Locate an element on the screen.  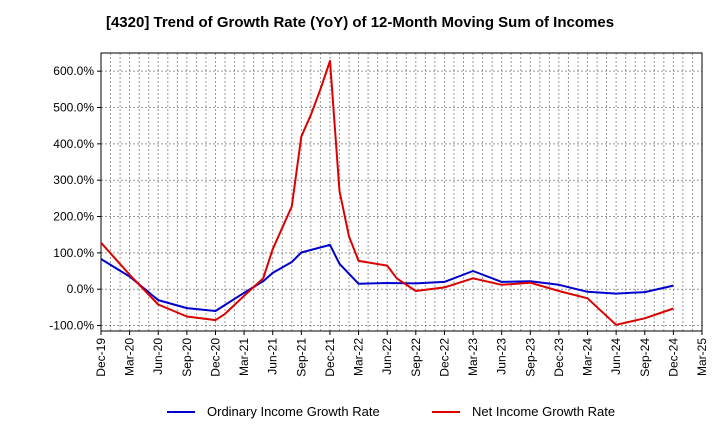
x-tick-label: Mar-24 is located at coordinates (588, 357).